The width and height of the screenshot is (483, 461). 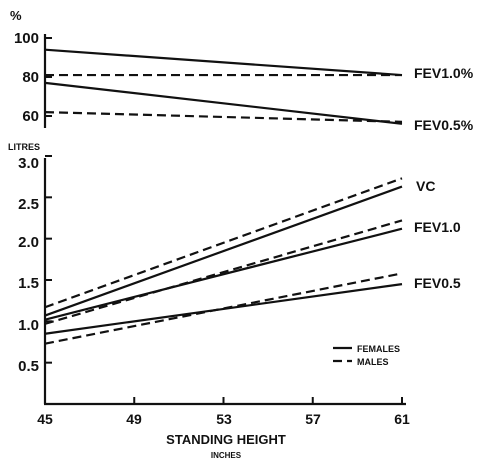 What do you see at coordinates (48, 77) in the screenshot?
I see `top-y-ticks` at bounding box center [48, 77].